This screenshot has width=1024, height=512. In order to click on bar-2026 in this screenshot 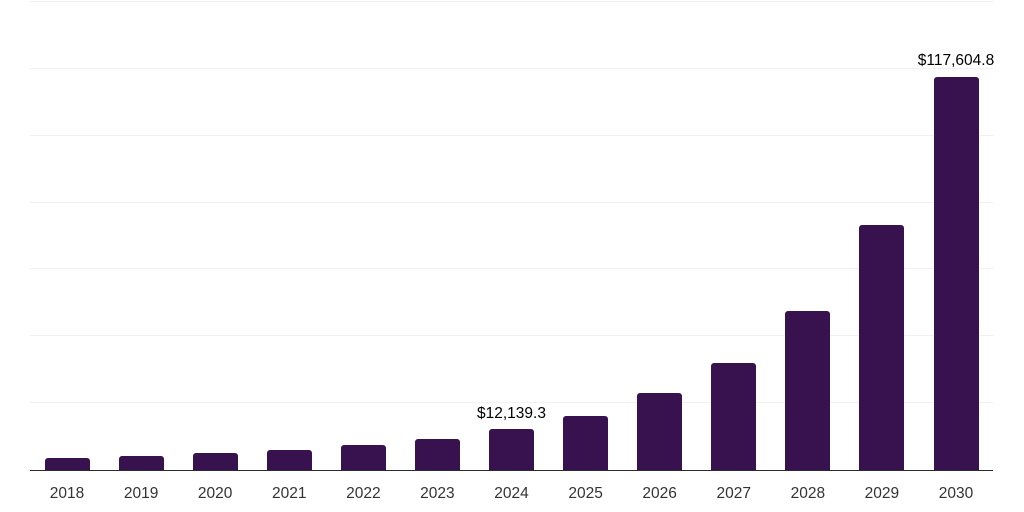, I will do `click(660, 431)`.